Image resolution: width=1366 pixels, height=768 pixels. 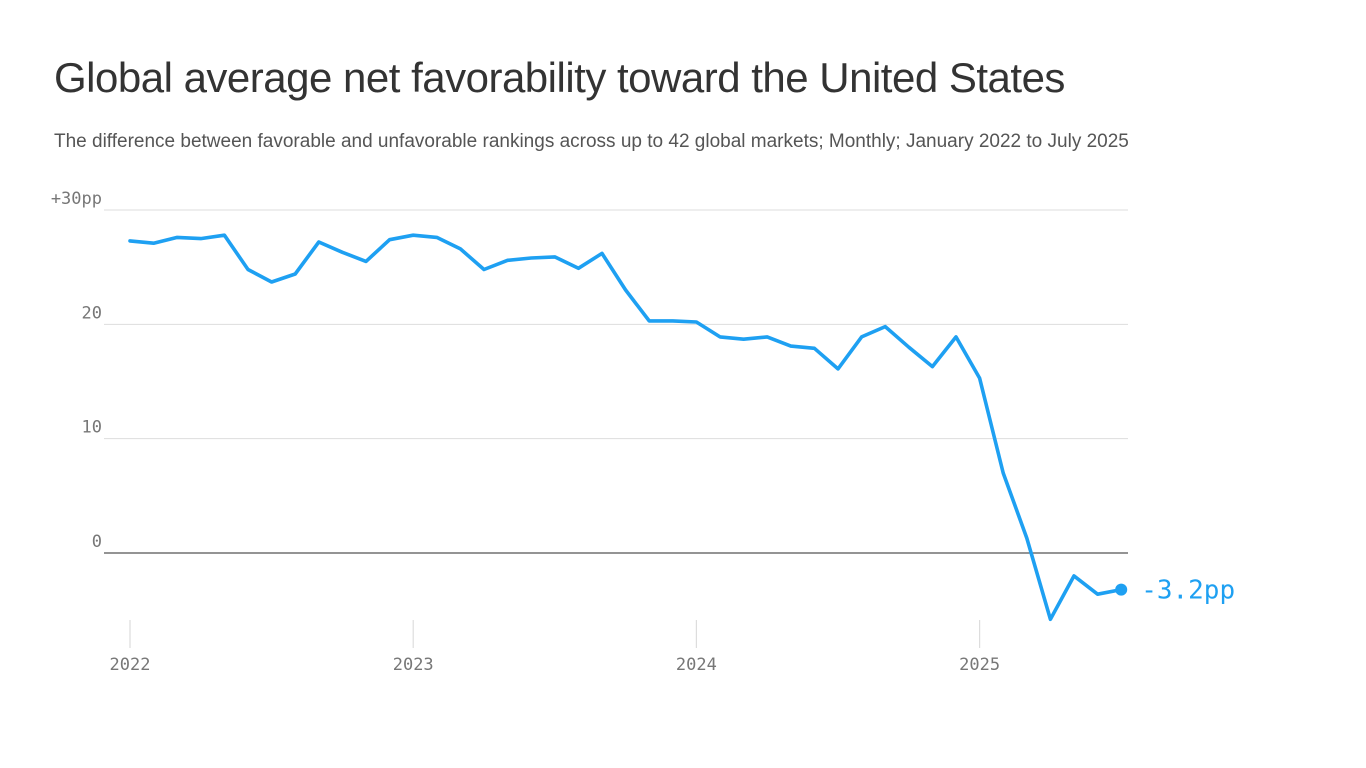 What do you see at coordinates (1121, 589) in the screenshot?
I see `end-point-marker` at bounding box center [1121, 589].